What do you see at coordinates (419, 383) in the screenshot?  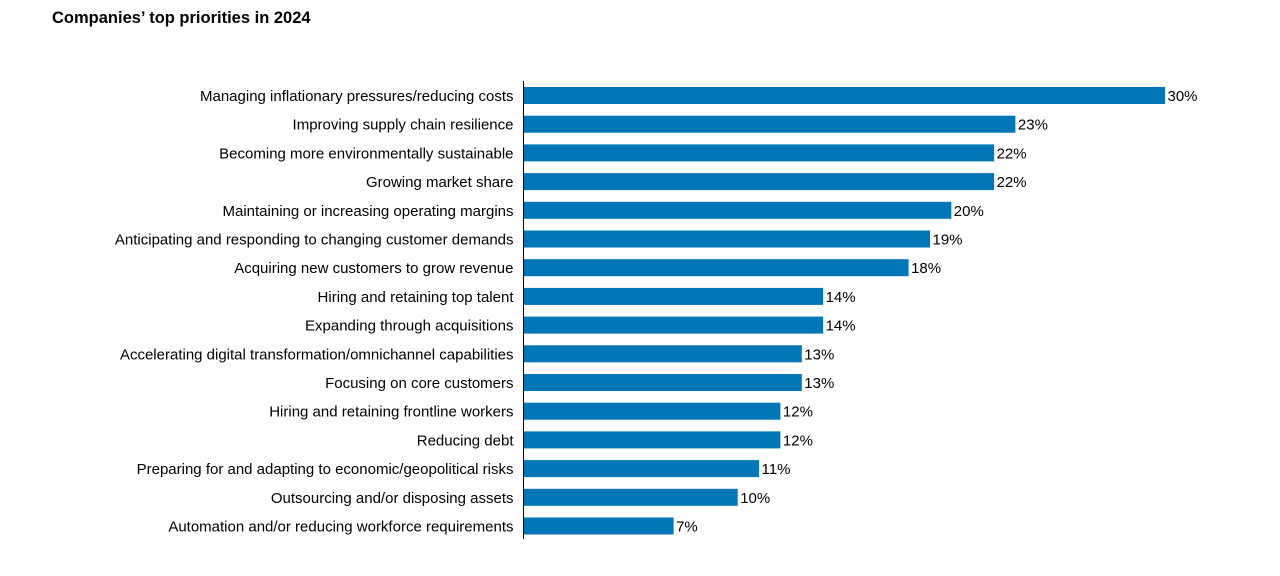 I see `category-label: Focusing on core customers` at bounding box center [419, 383].